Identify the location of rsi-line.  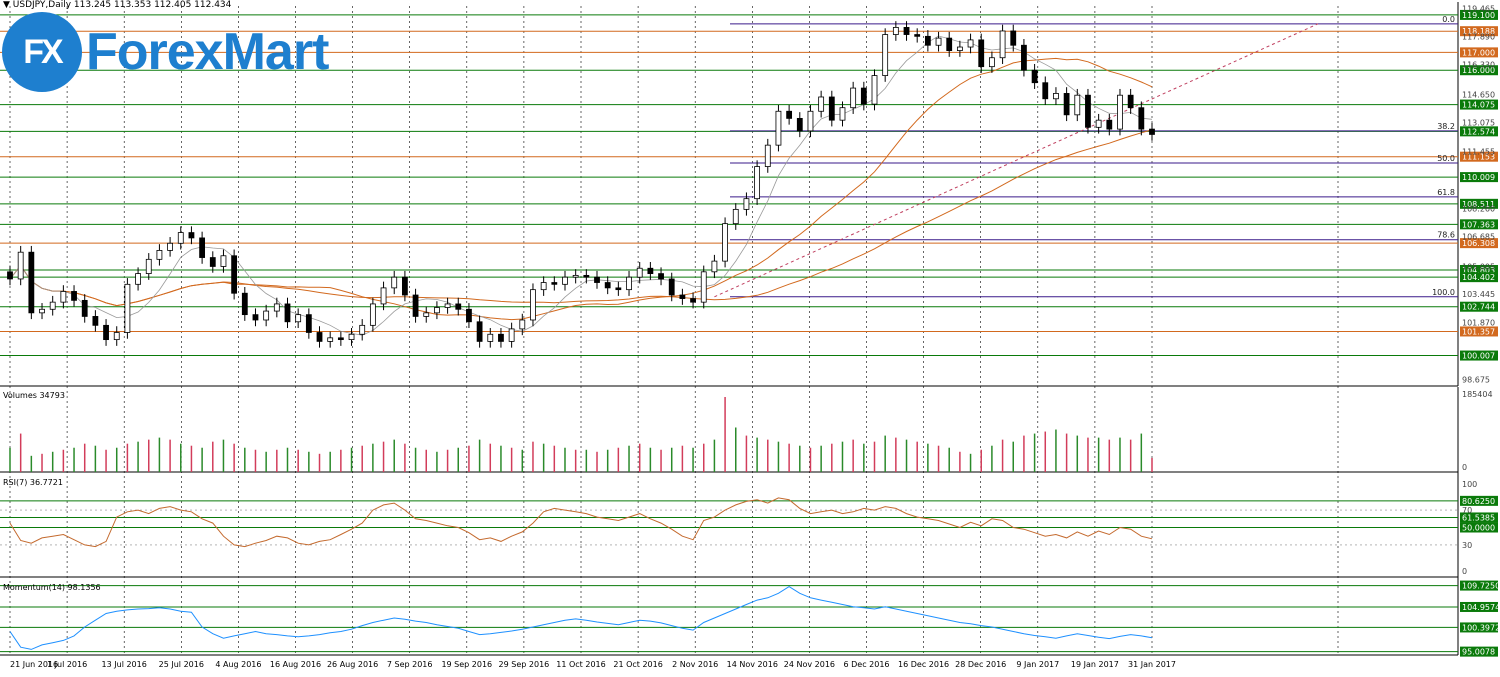
(581, 522).